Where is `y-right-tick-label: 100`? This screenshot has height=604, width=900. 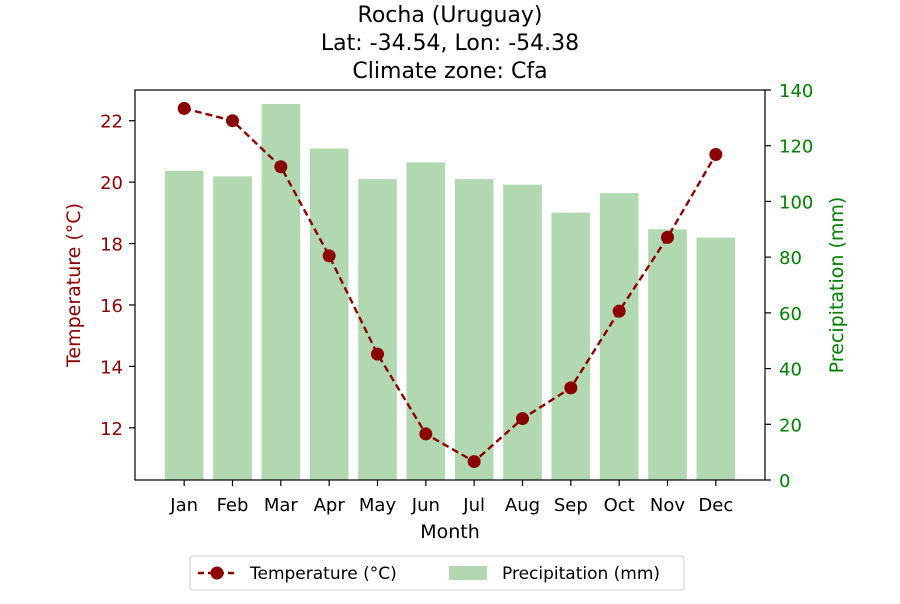
y-right-tick-label: 100 is located at coordinates (796, 202).